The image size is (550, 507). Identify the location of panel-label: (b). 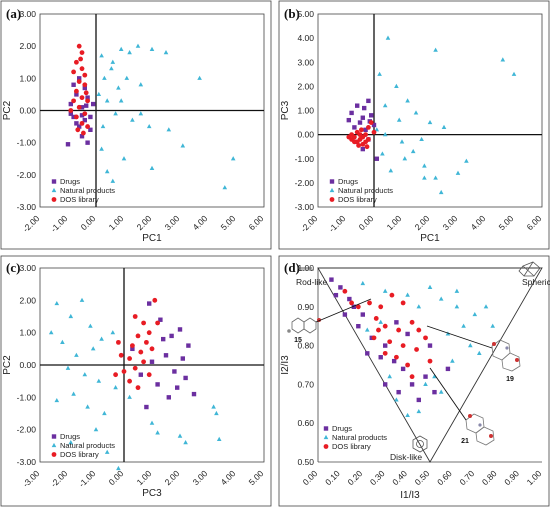
(292, 13).